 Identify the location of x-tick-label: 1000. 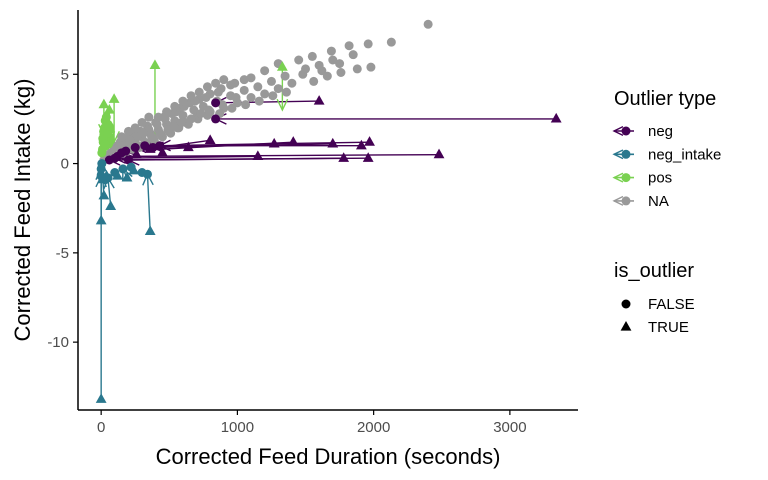
(237, 427).